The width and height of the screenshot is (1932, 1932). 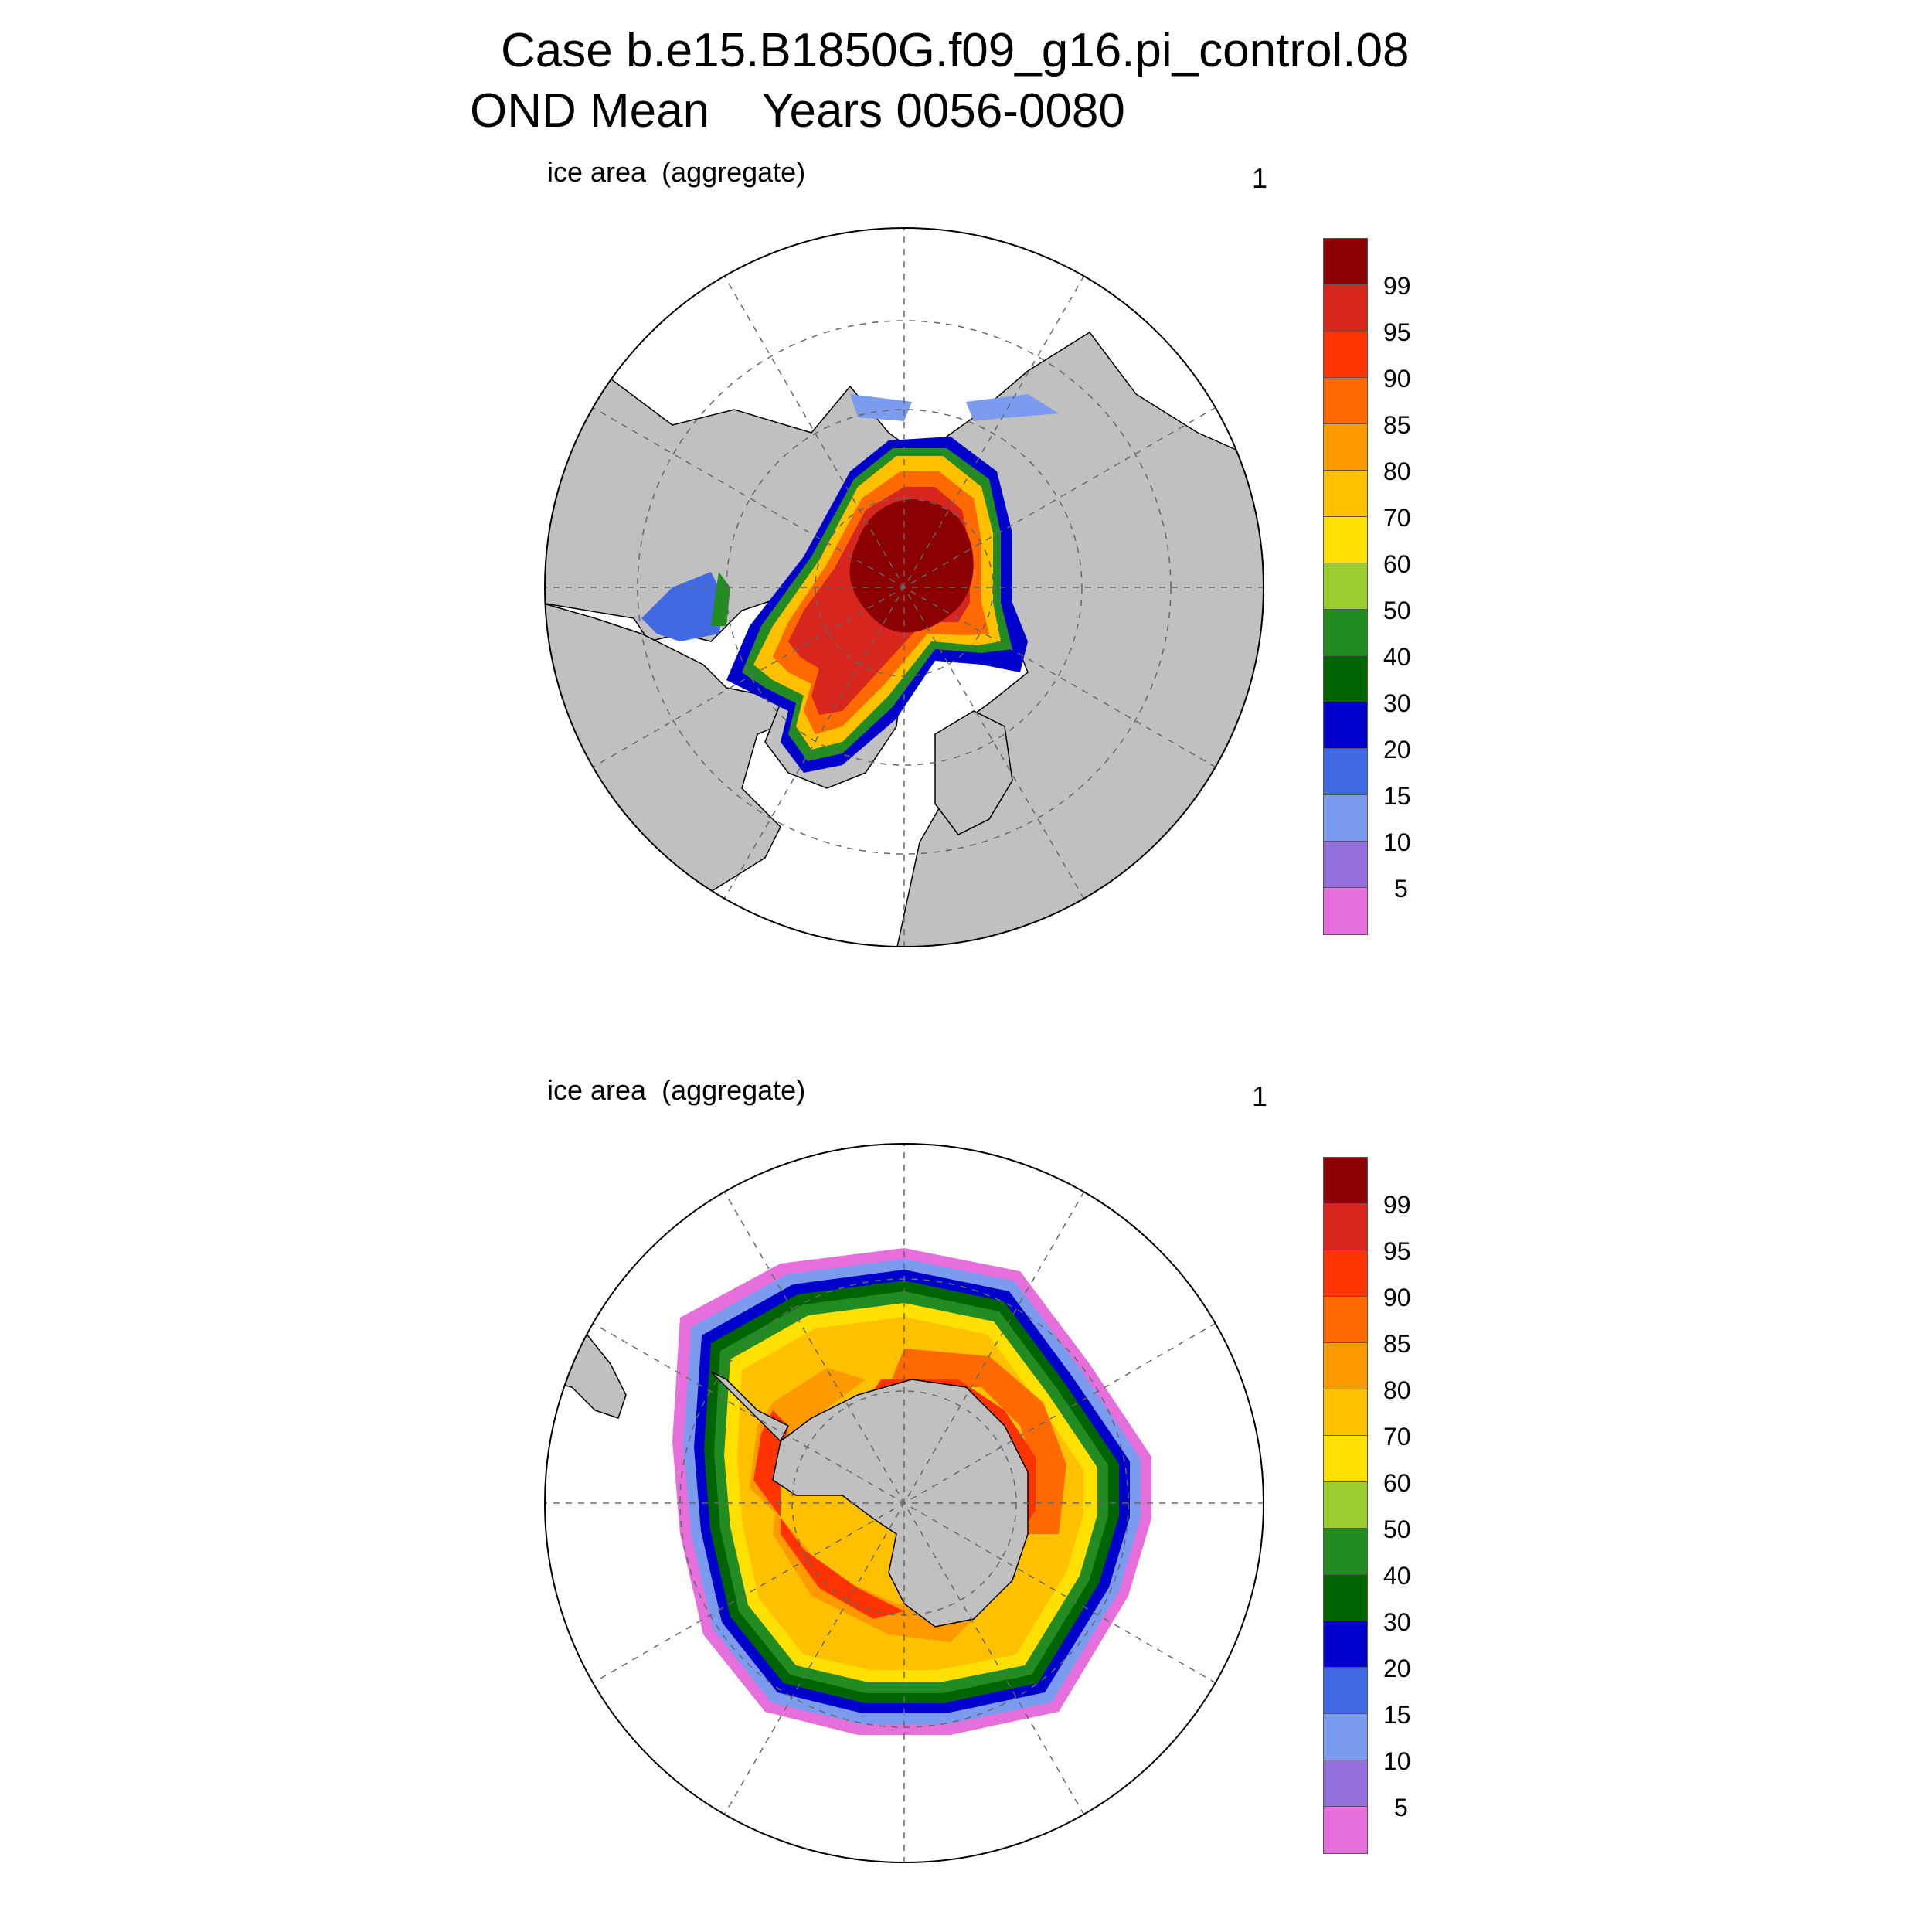 I want to click on north-colorbar-label: 40, so click(x=1397, y=657).